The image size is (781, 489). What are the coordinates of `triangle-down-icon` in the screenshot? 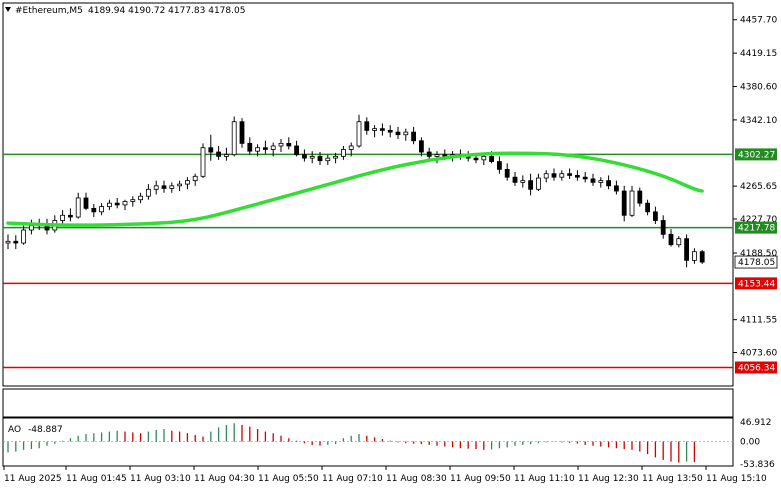 It's located at (8, 9).